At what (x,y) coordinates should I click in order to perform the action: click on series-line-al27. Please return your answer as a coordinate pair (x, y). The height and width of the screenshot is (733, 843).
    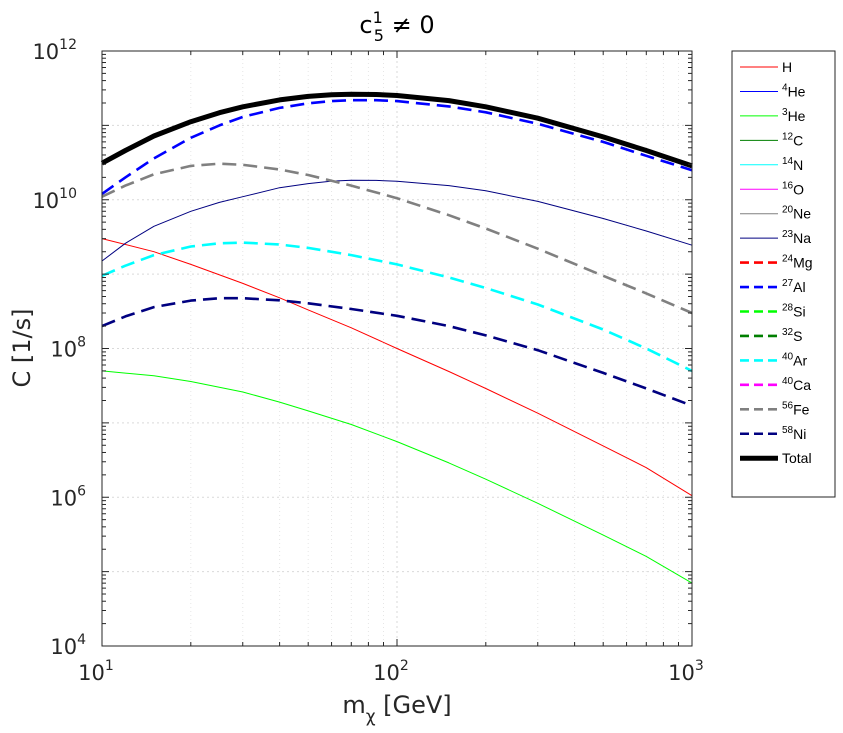
    Looking at the image, I should click on (397, 146).